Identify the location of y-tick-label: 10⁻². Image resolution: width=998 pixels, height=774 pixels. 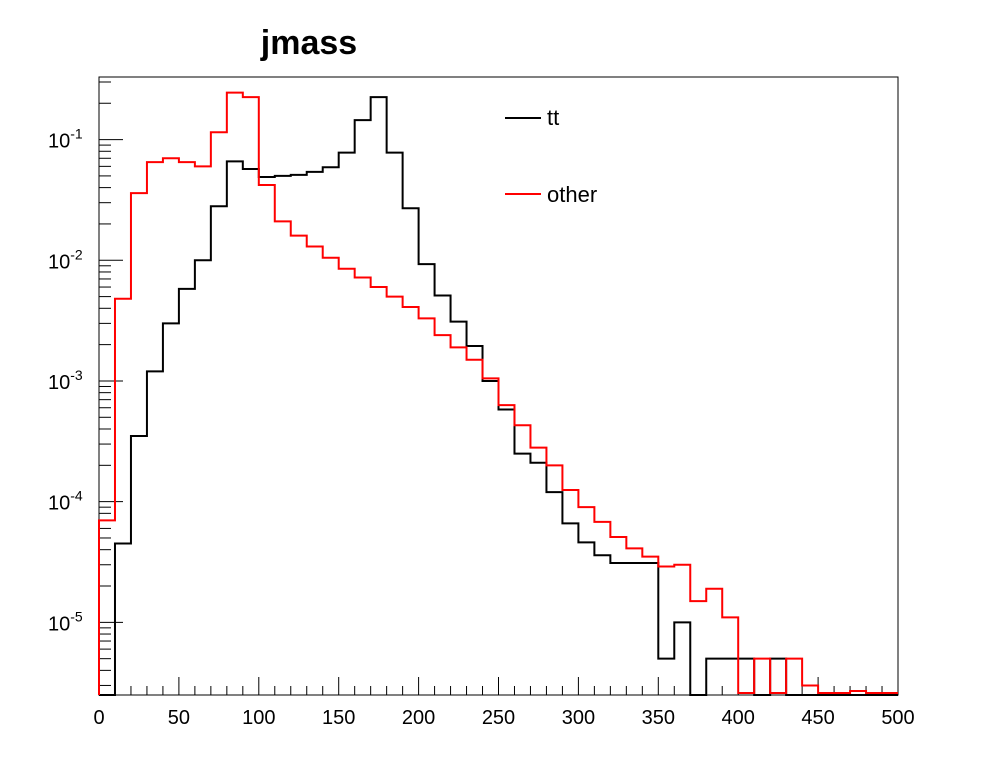
(65, 259).